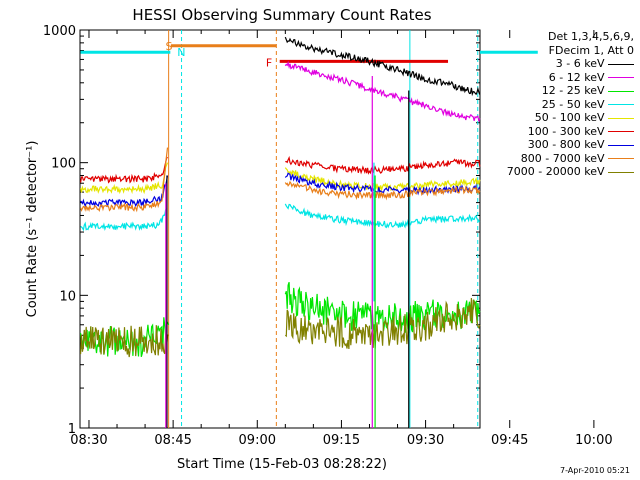 This screenshot has width=640, height=480. Describe the element at coordinates (564, 158) in the screenshot. I see `legend-label: 800 - 7000 keV` at that location.